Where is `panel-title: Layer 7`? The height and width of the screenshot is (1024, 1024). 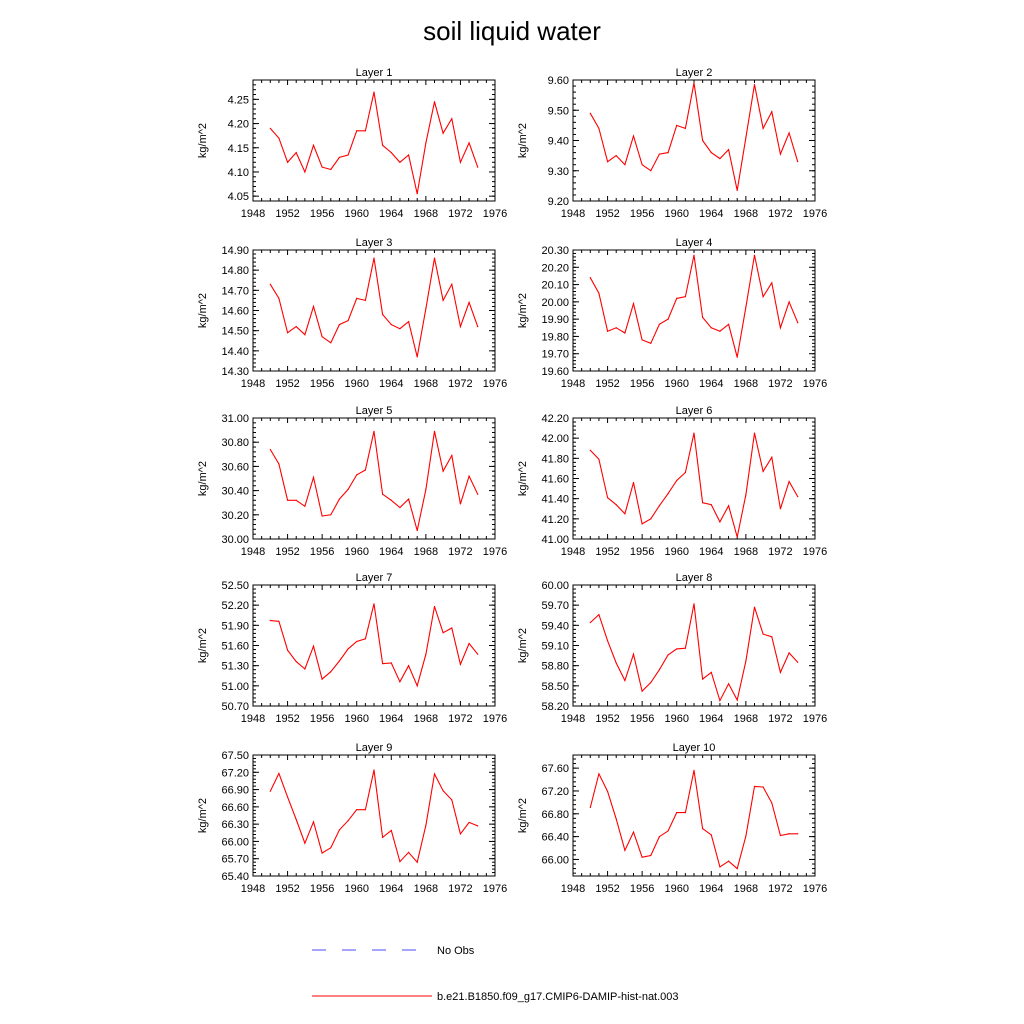
panel-title: Layer 7 is located at coordinates (374, 578).